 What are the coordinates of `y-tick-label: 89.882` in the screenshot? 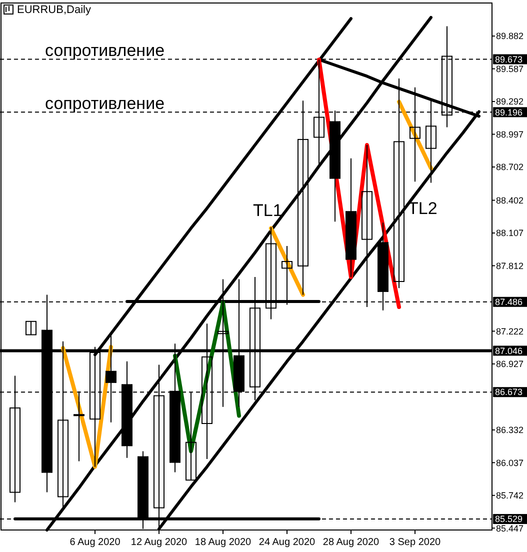 It's located at (510, 36).